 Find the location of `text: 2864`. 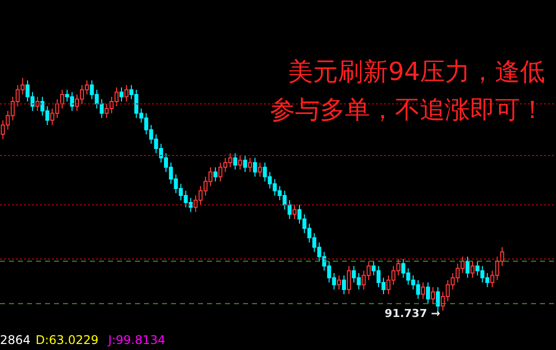

text: 2864 is located at coordinates (15, 340).